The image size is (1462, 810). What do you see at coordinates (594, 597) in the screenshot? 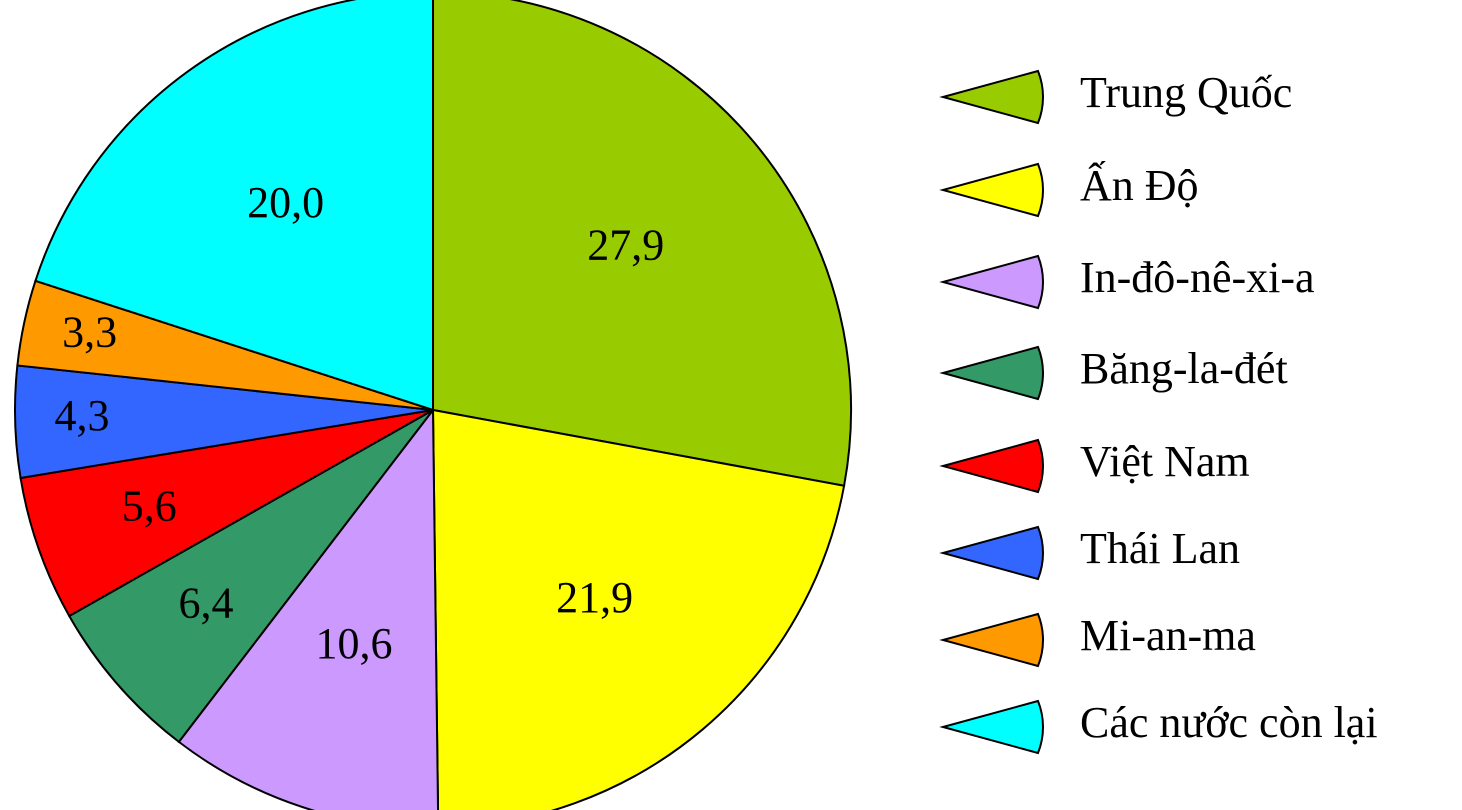
I see `data-label: 21,9` at bounding box center [594, 597].